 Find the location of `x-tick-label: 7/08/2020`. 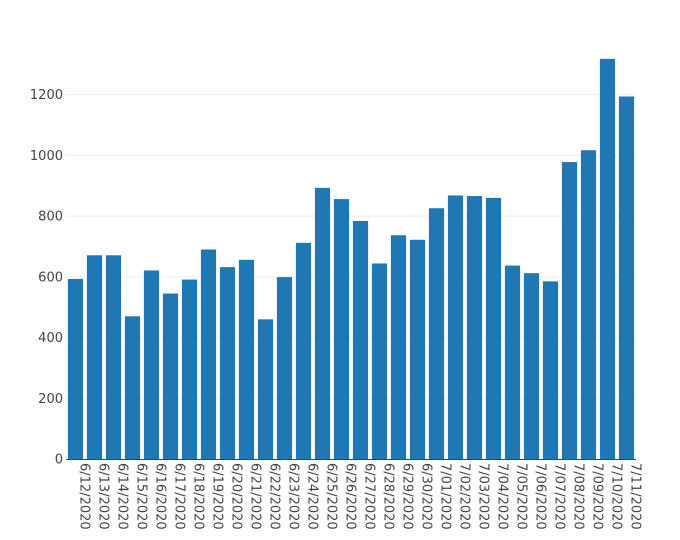

x-tick-label: 7/08/2020 is located at coordinates (578, 496).